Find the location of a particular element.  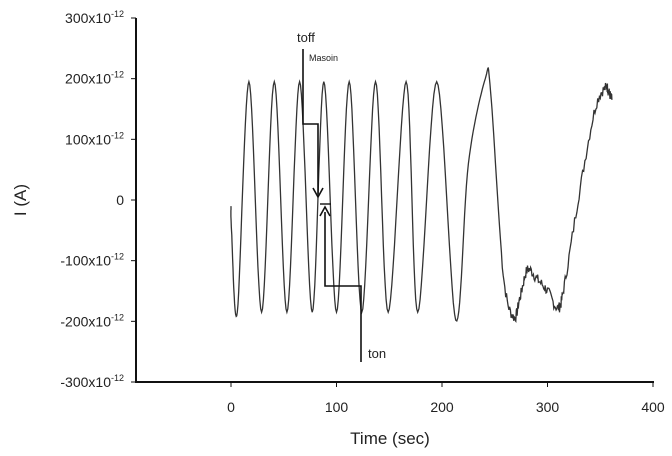

toff-arrow-line is located at coordinates (310, 121).